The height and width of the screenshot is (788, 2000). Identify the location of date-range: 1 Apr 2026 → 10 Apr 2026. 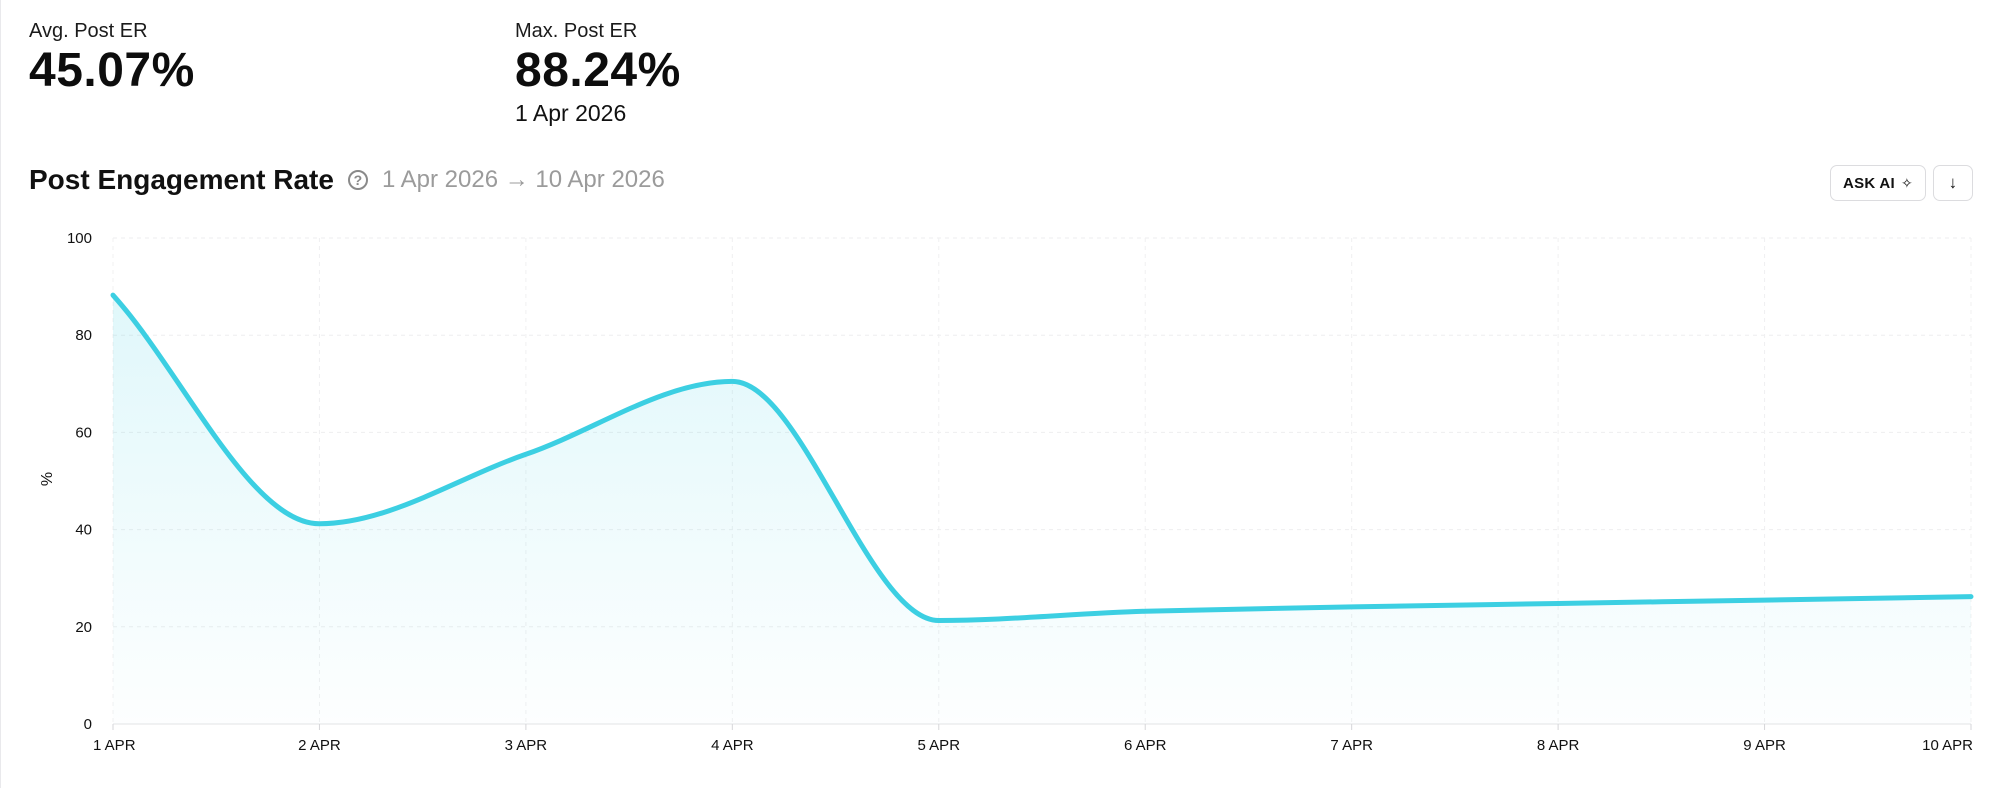
(523, 179).